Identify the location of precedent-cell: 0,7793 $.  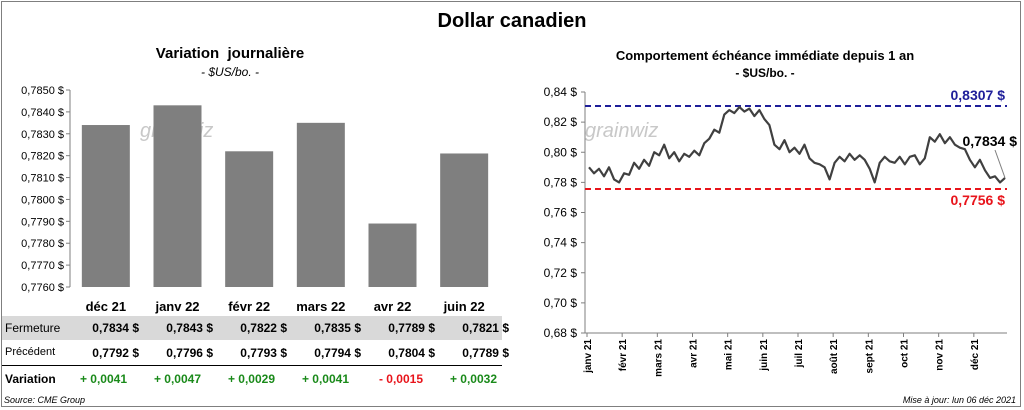
(263, 353).